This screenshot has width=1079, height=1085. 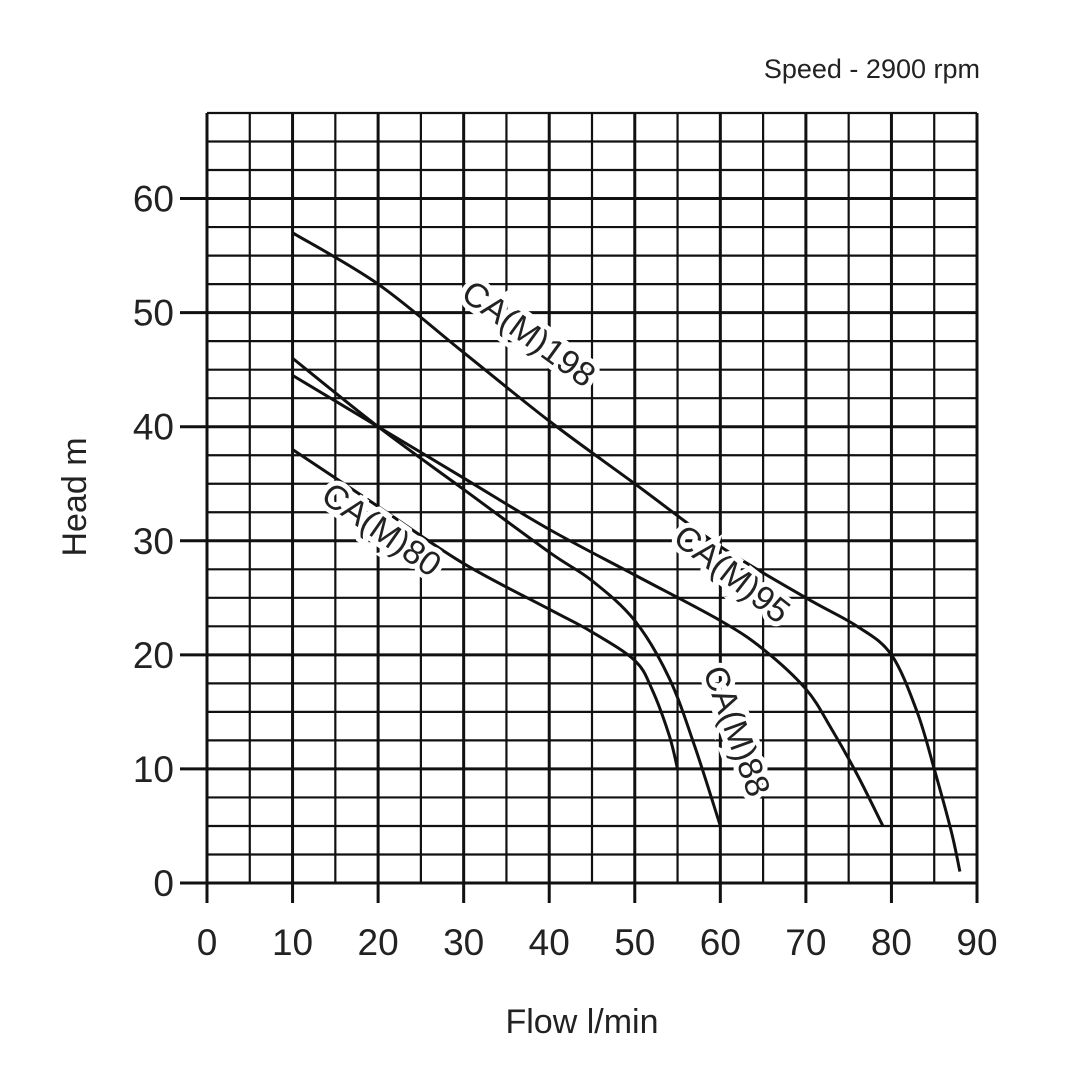 What do you see at coordinates (976, 942) in the screenshot?
I see `x-tick-label: 90` at bounding box center [976, 942].